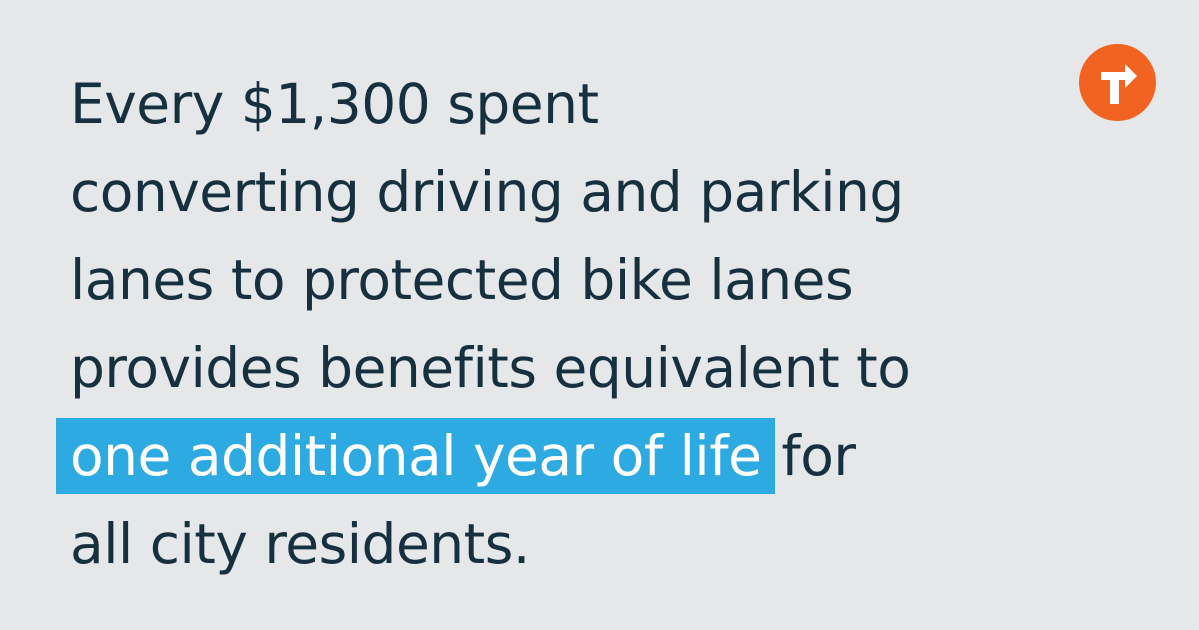 The width and height of the screenshot is (1199, 630). What do you see at coordinates (300, 544) in the screenshot?
I see `headline-line-6: all city residents.` at bounding box center [300, 544].